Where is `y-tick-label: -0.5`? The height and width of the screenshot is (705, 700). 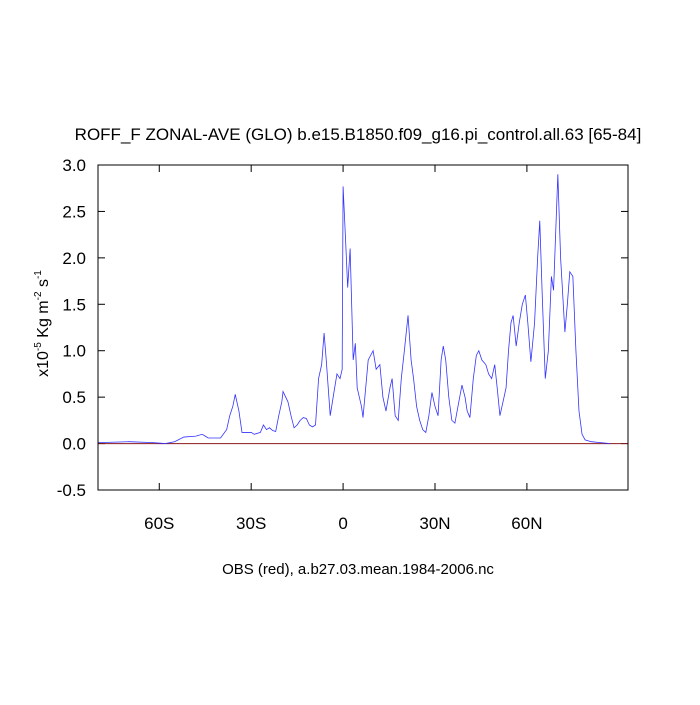 y-tick-label: -0.5 is located at coordinates (71, 490).